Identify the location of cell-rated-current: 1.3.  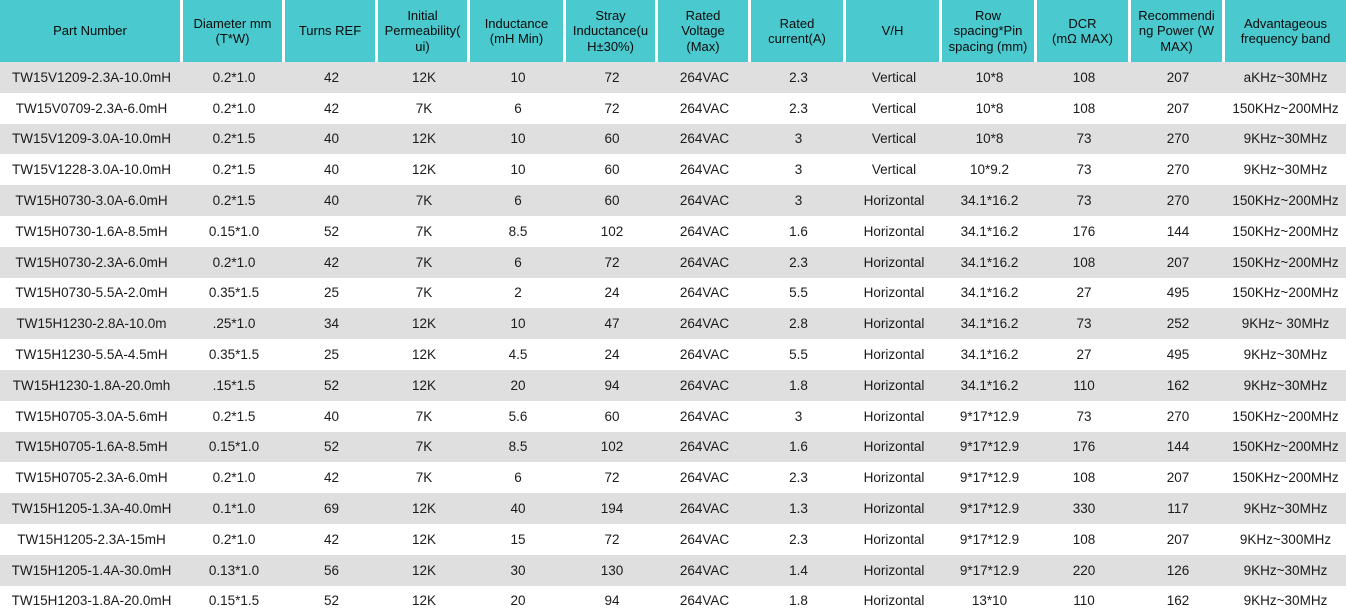
(798, 509).